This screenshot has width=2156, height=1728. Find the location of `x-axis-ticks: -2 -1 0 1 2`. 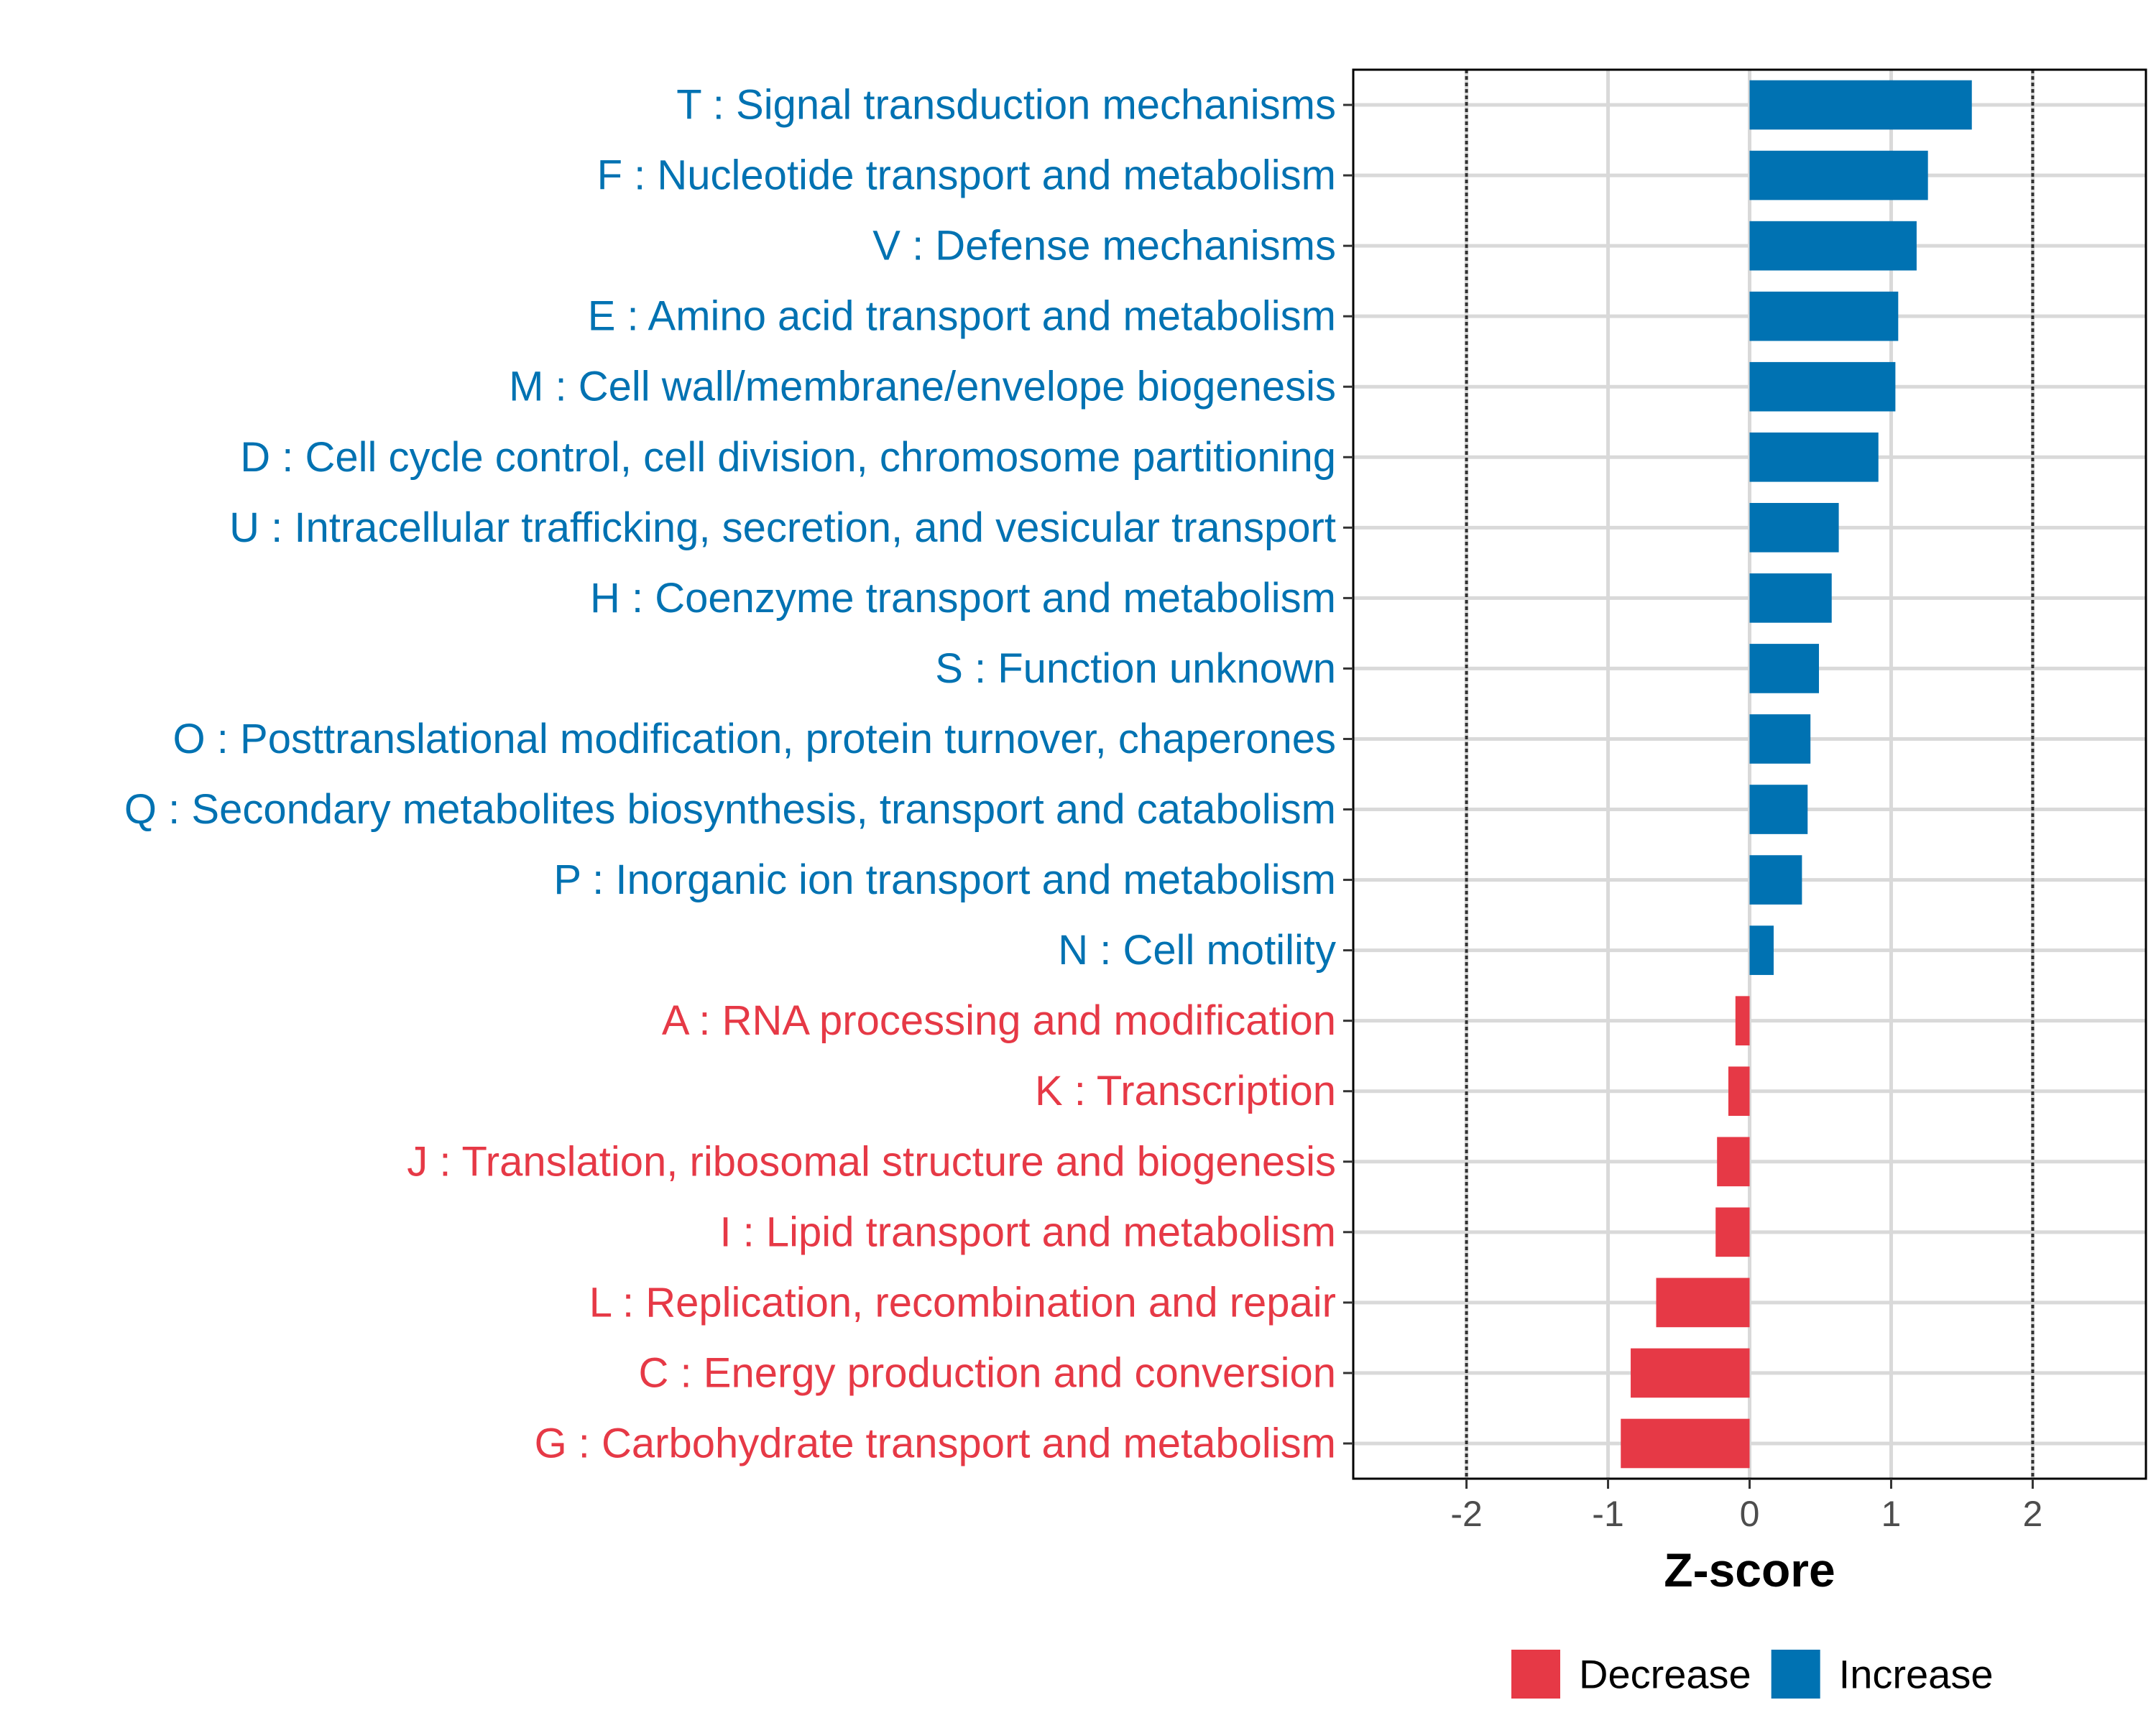

x-axis-ticks: -2 -1 0 1 2 is located at coordinates (1746, 1506).